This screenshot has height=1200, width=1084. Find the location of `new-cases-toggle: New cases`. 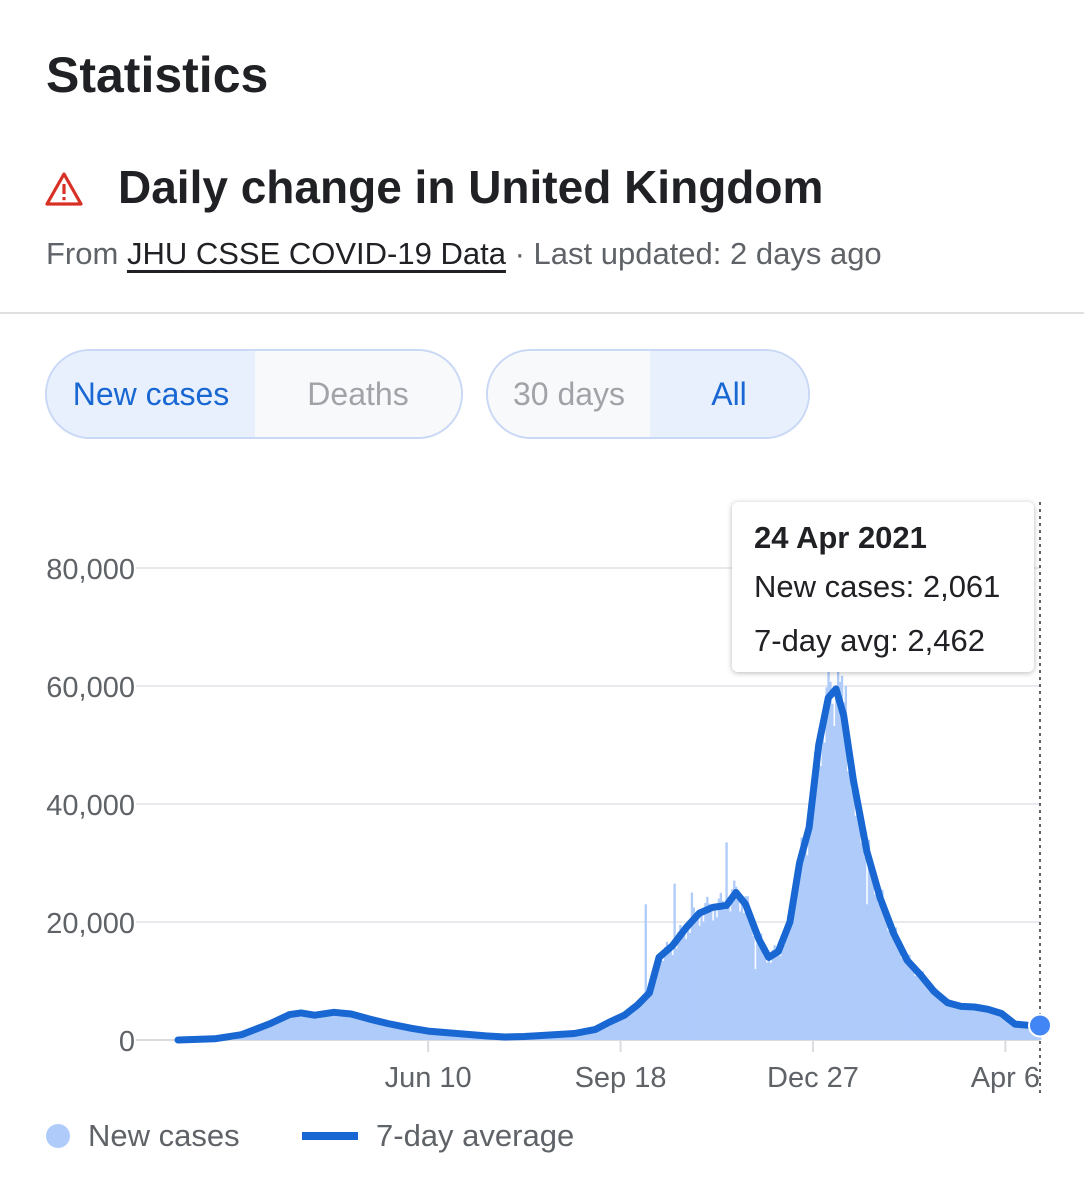

new-cases-toggle: New cases is located at coordinates (151, 394).